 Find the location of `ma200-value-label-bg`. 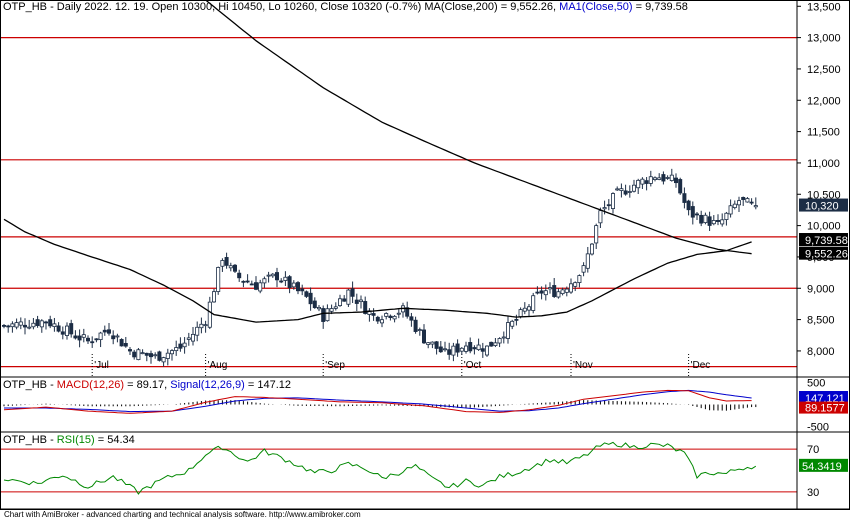

ma200-value-label-bg is located at coordinates (823, 253).